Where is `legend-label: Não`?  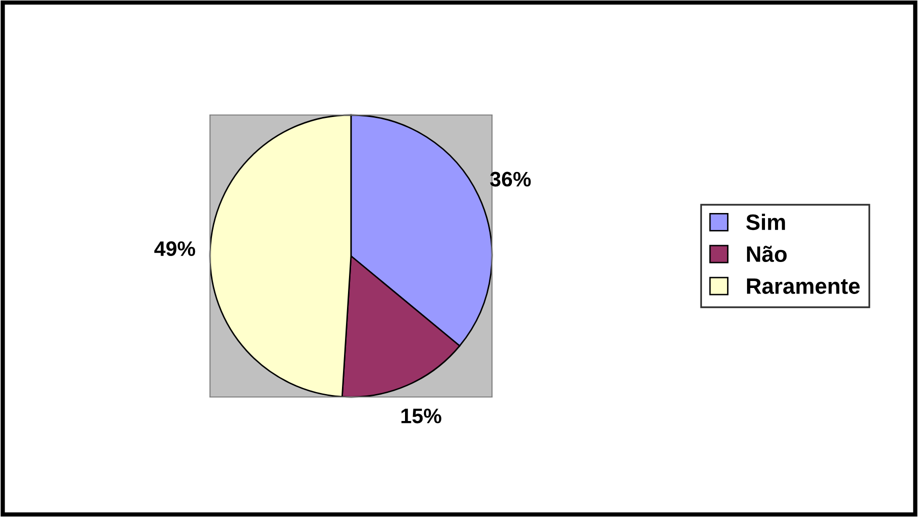 legend-label: Não is located at coordinates (767, 254).